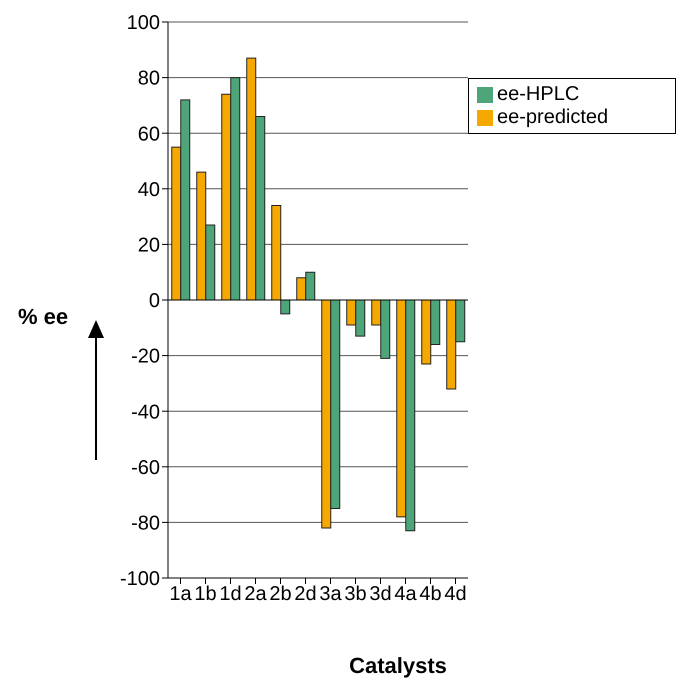 This screenshot has height=688, width=688. Describe the element at coordinates (154, 301) in the screenshot. I see `y-tick-label: 0` at that location.